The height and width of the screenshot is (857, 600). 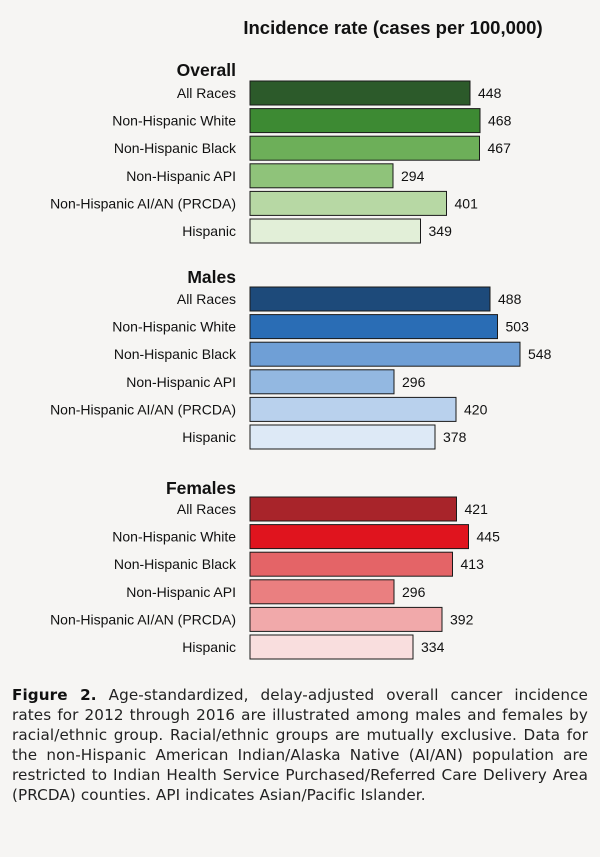 What do you see at coordinates (206, 70) in the screenshot?
I see `panel-title-overall: Overall` at bounding box center [206, 70].